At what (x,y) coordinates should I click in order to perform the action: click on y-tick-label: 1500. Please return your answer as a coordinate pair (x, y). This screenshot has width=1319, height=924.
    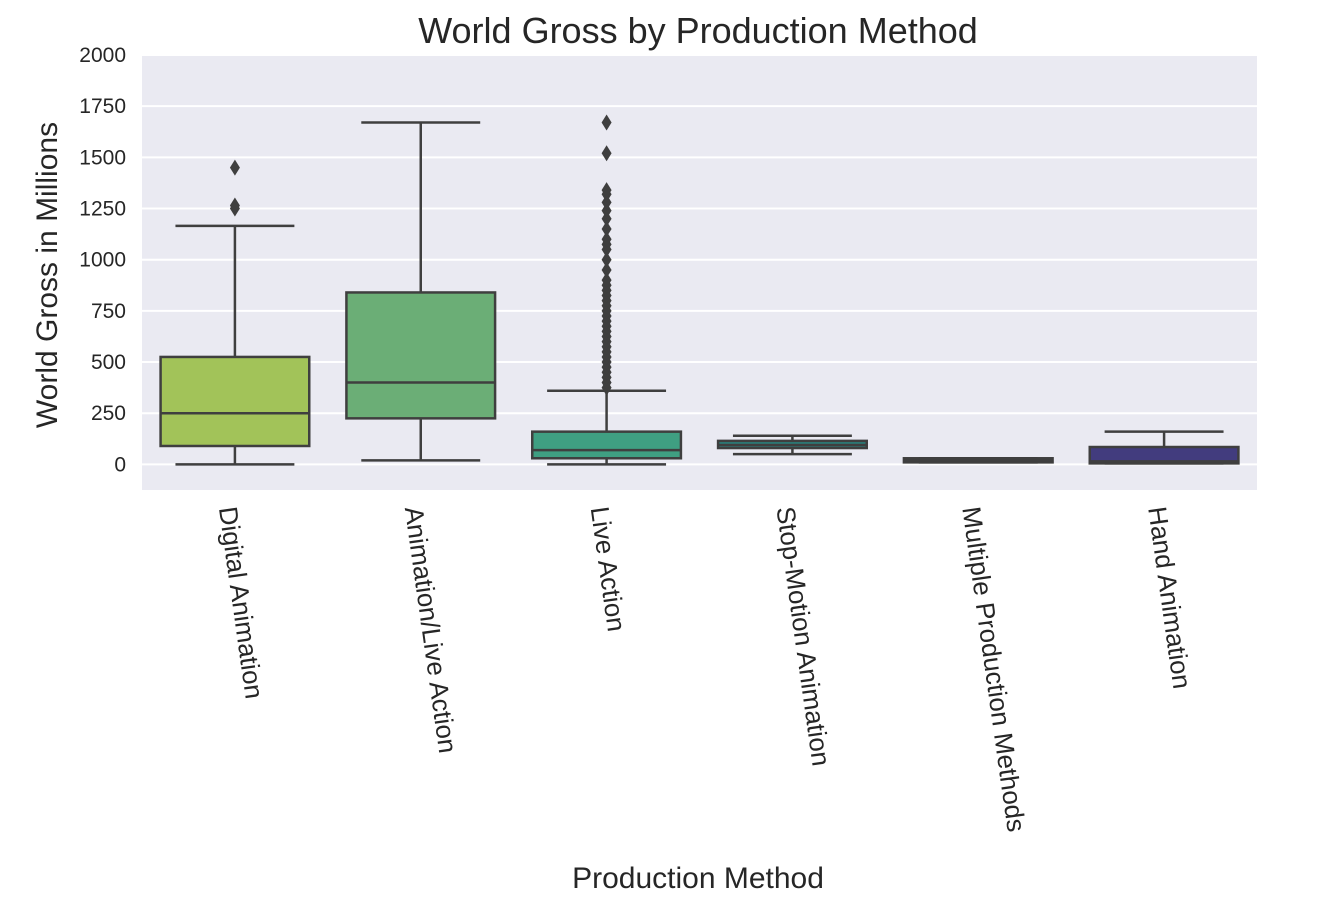
    Looking at the image, I should click on (102, 157).